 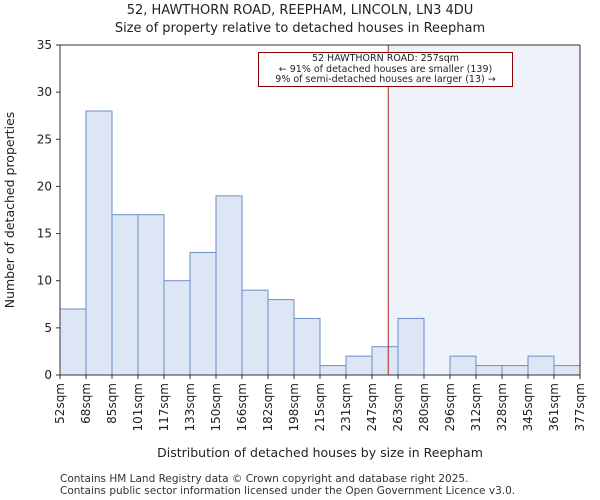 I want to click on x-tick-label: 280sqm, so click(x=424, y=407).